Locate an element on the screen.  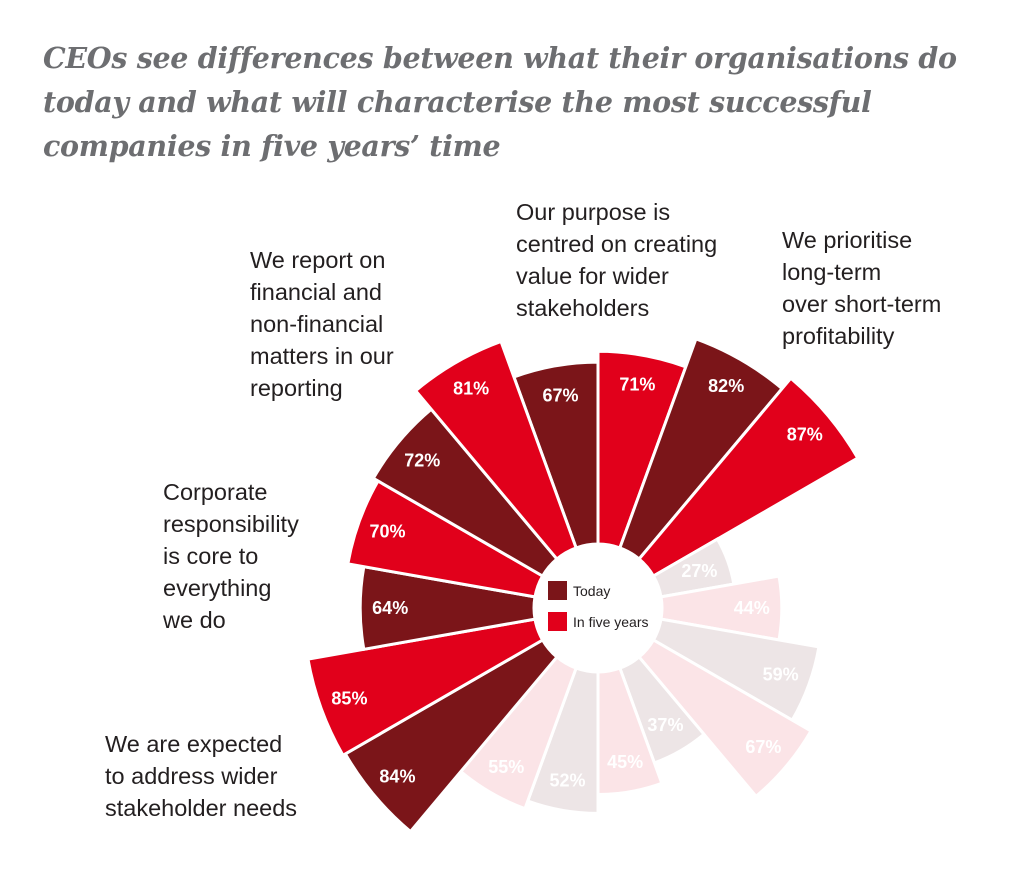
legend-label-today: Today is located at coordinates (591, 591).